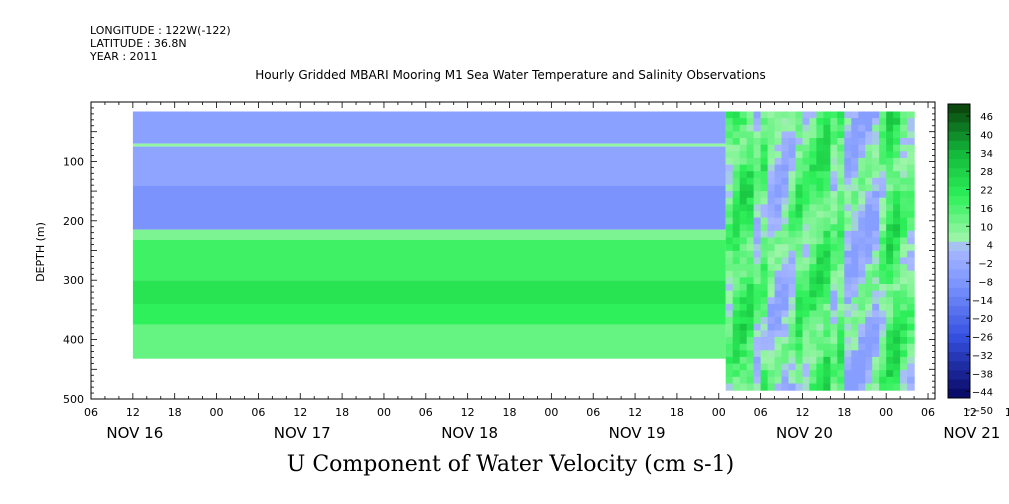 This screenshot has height=504, width=1009. Describe the element at coordinates (986, 227) in the screenshot. I see `colorbar-tick-label: 10` at that location.